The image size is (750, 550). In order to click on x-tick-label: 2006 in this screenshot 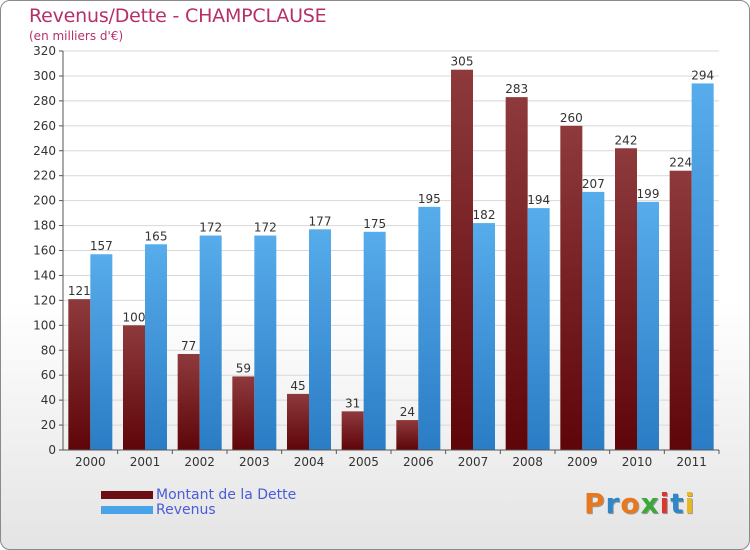, I will do `click(418, 462)`.